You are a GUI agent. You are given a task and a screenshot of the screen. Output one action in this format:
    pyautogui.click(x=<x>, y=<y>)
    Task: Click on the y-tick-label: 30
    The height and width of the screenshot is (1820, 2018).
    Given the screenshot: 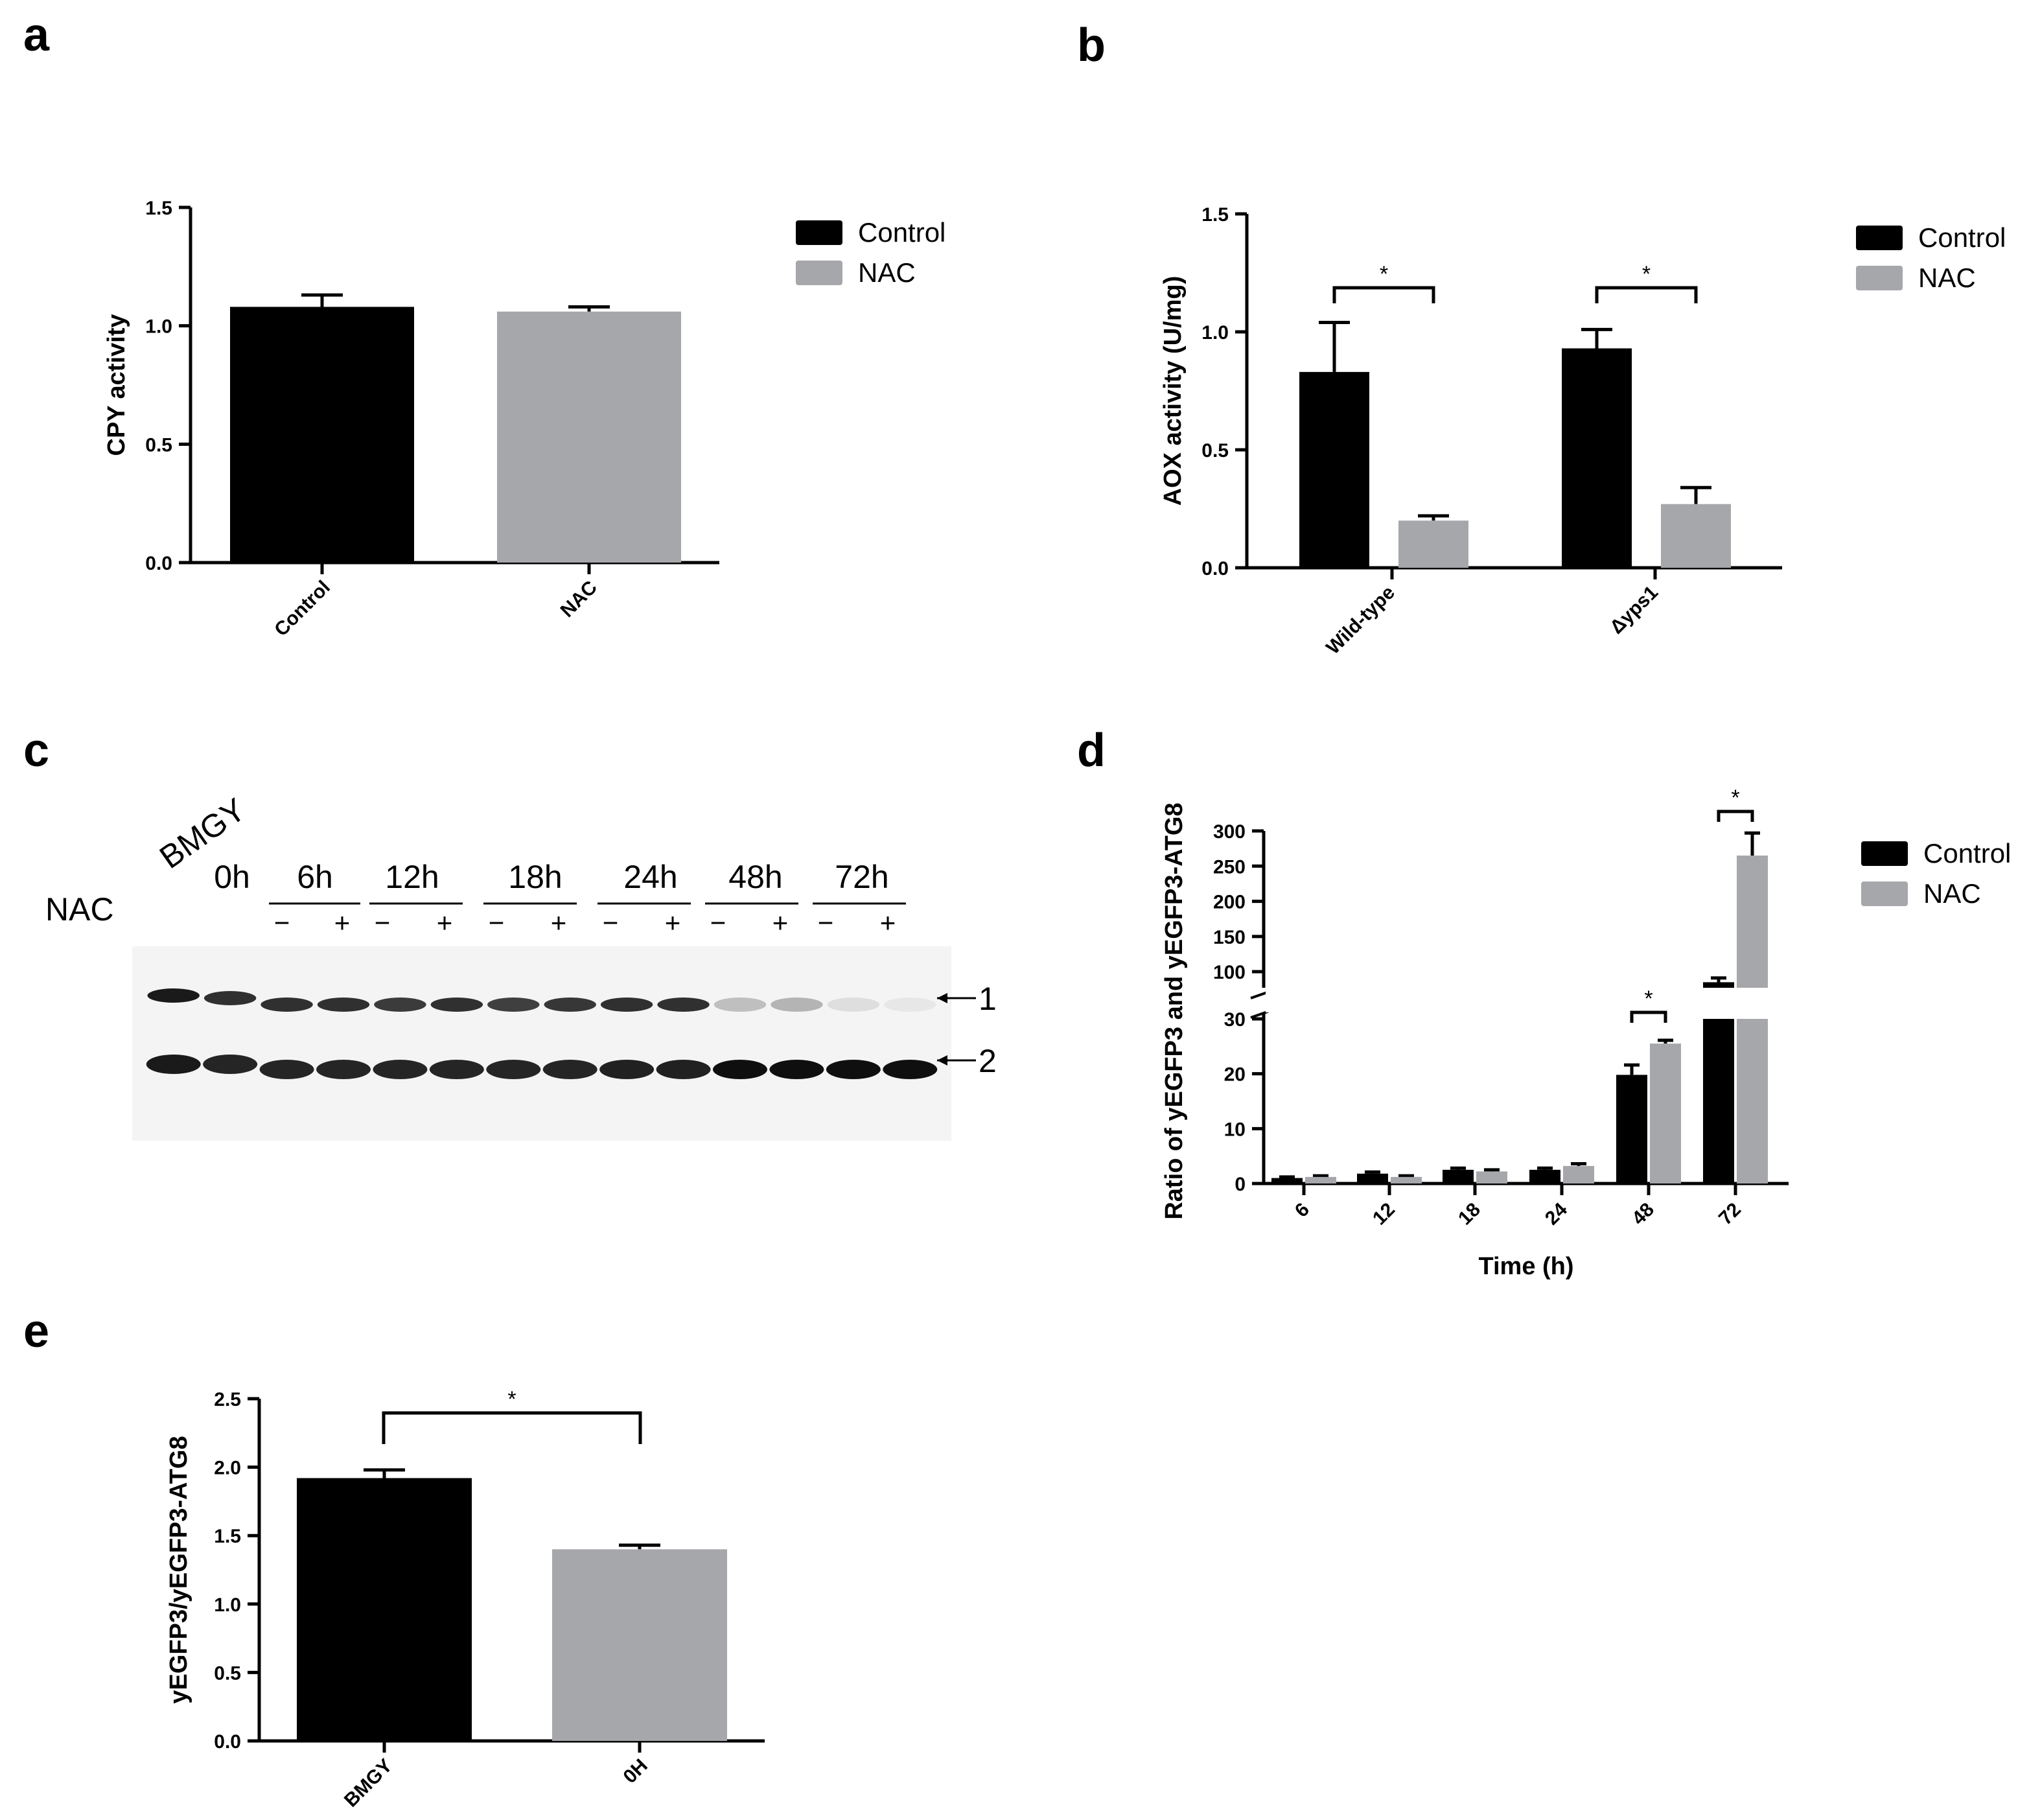 What is the action you would take?
    pyautogui.click(x=1235, y=1020)
    